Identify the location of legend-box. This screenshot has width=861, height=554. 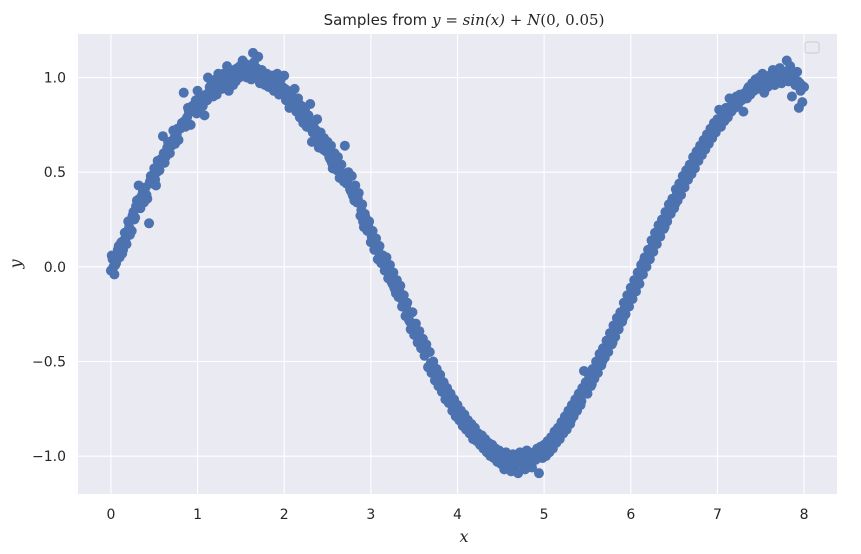
(812, 47).